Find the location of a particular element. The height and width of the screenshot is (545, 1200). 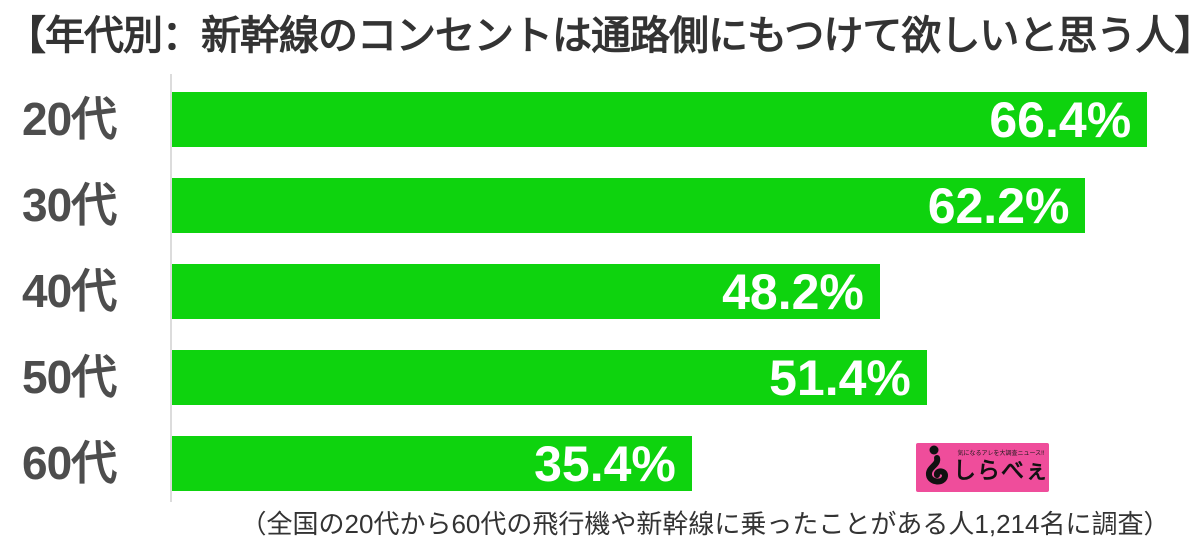

bar: 48.2% is located at coordinates (526, 291).